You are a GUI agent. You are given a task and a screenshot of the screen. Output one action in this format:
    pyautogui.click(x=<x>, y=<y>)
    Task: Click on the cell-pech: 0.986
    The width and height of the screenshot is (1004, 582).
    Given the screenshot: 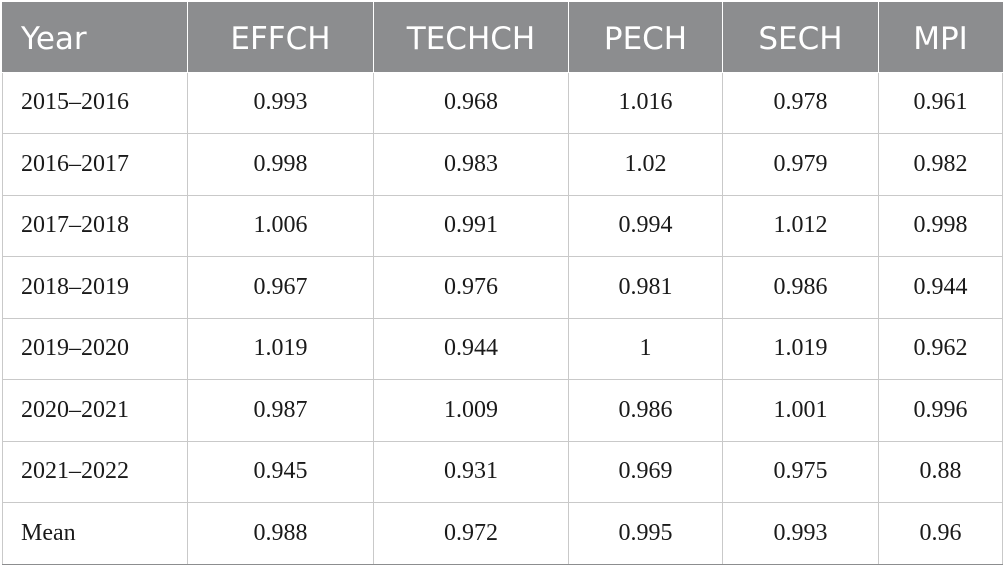 What is the action you would take?
    pyautogui.click(x=645, y=410)
    